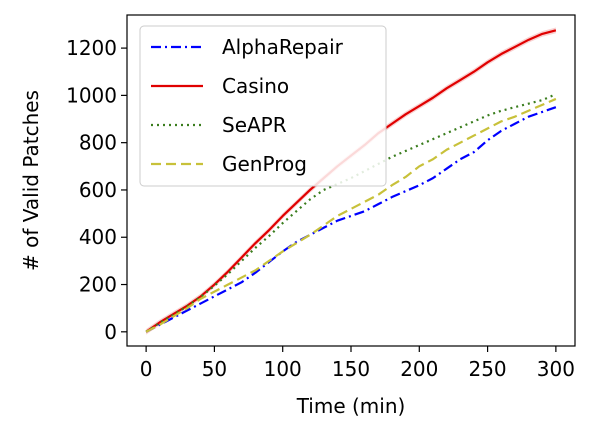 The height and width of the screenshot is (433, 592). Describe the element at coordinates (264, 164) in the screenshot. I see `legend-label: GenProg` at that location.